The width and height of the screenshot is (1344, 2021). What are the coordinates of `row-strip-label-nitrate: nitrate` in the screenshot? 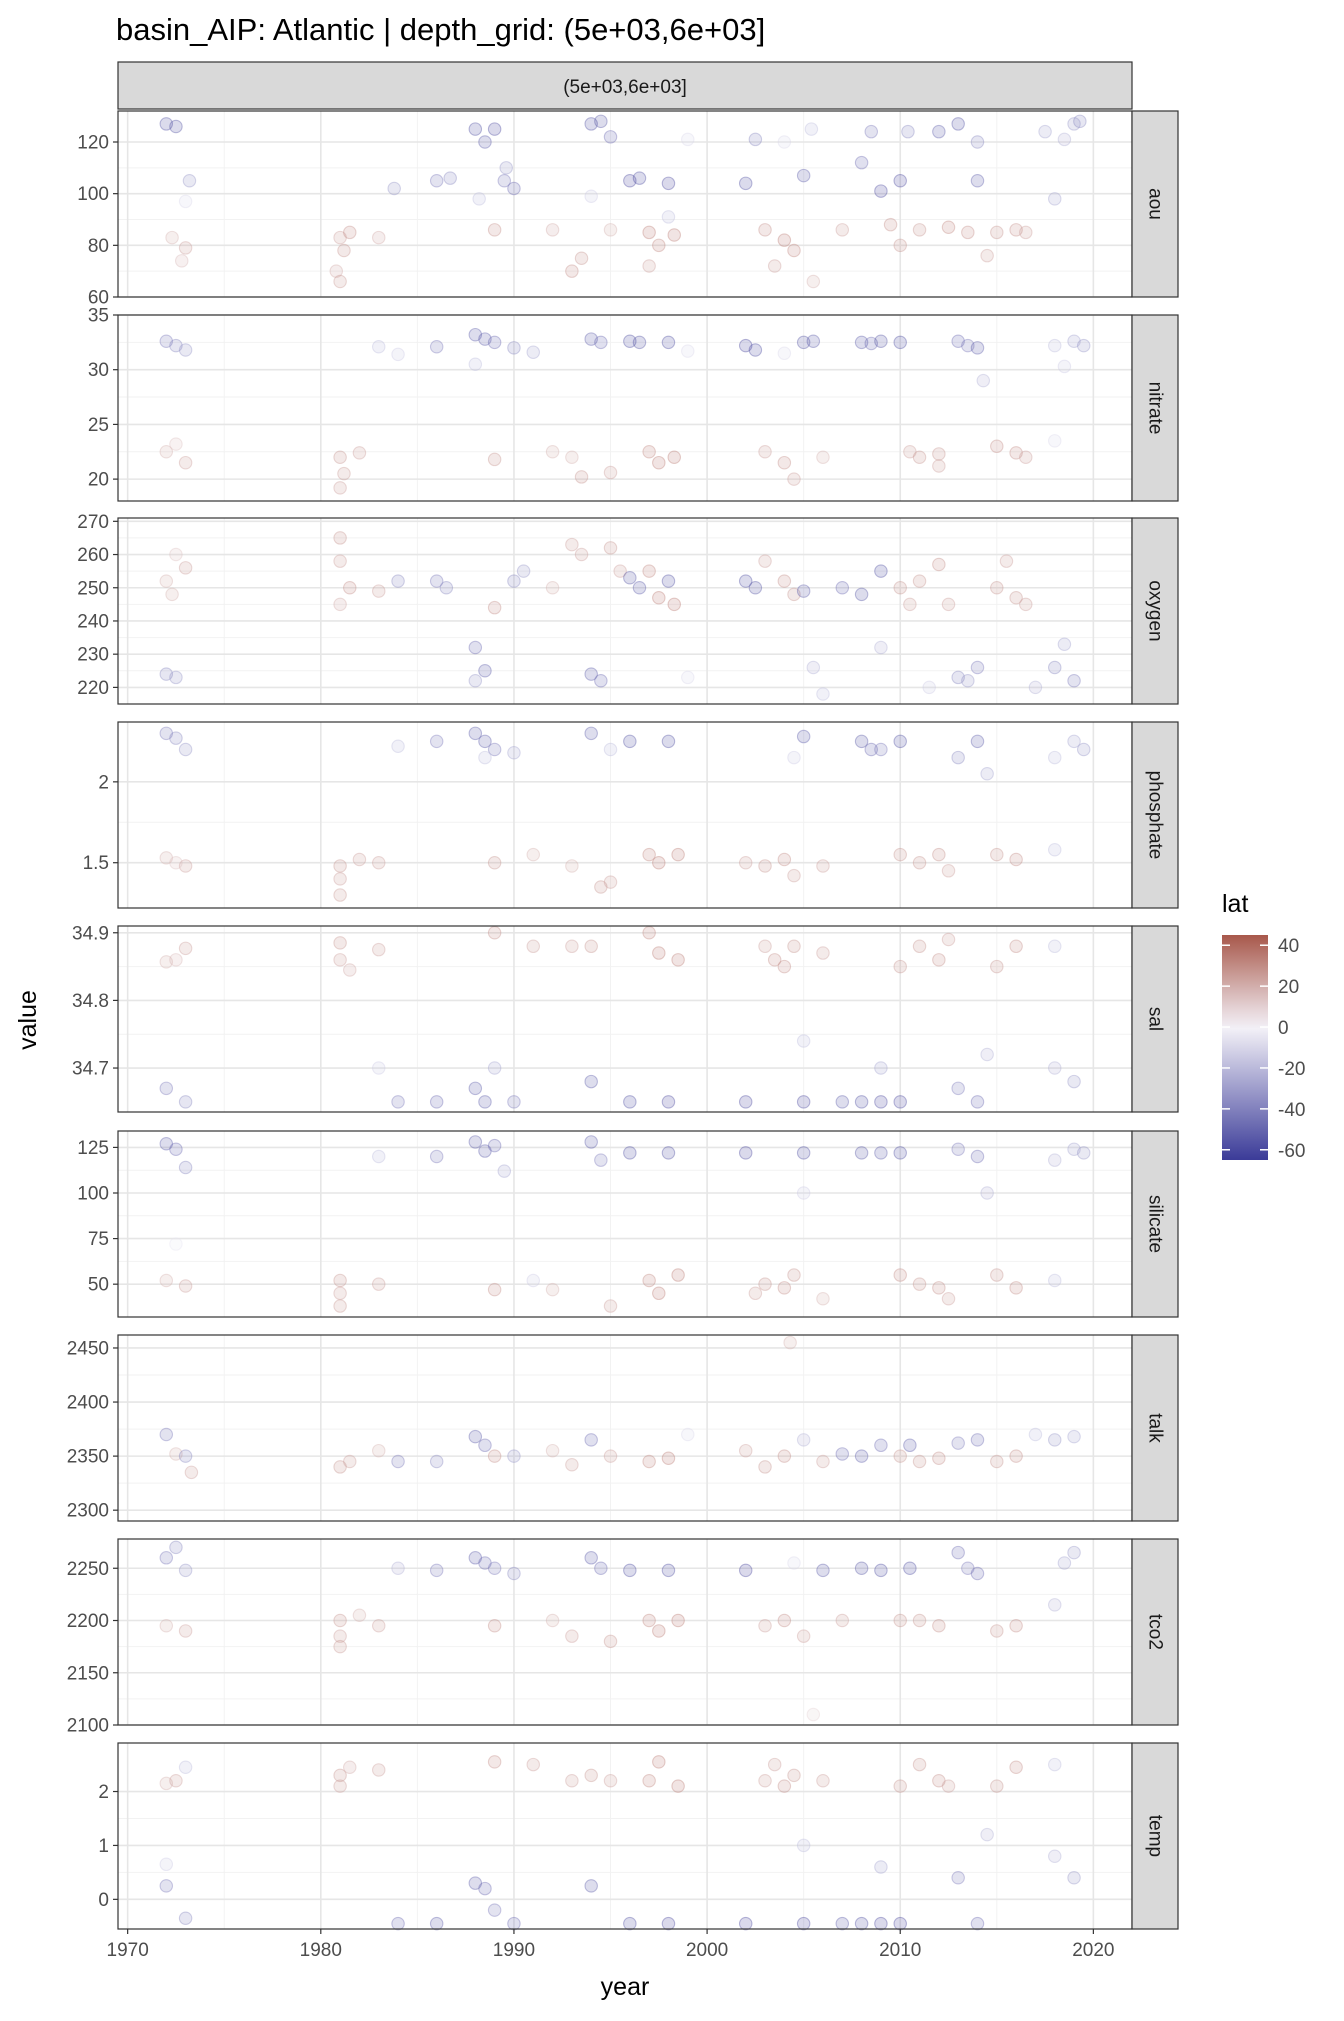 It's located at (1155, 408).